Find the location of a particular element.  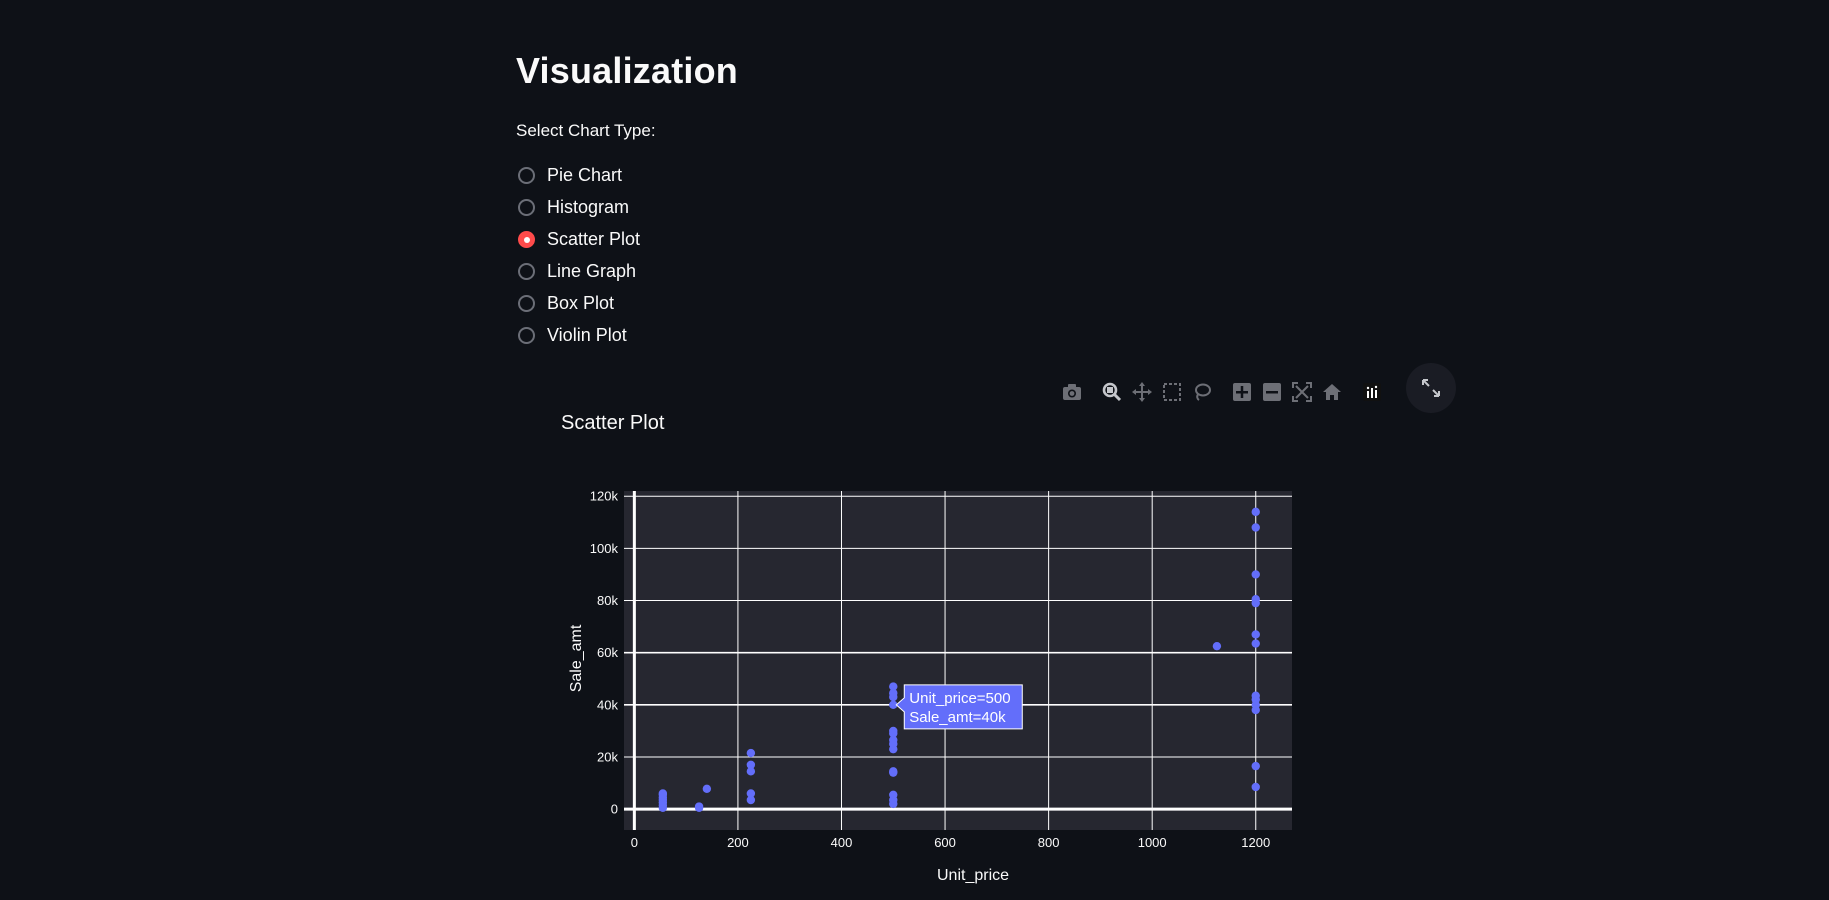

radio-button-selected is located at coordinates (526, 239).